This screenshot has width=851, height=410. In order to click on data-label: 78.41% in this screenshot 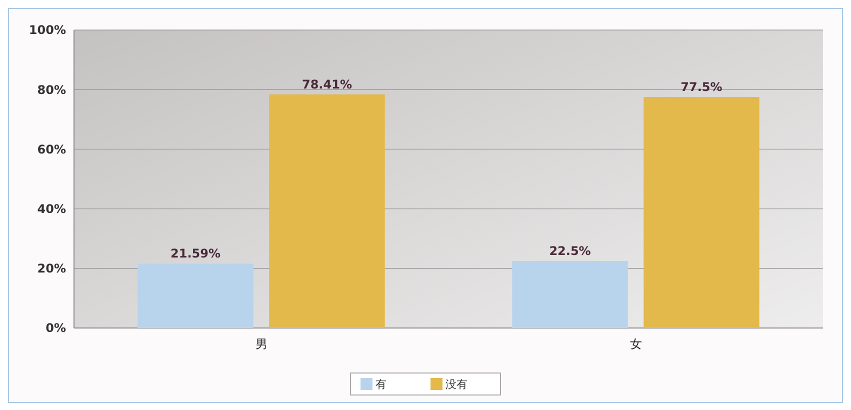, I will do `click(327, 84)`.